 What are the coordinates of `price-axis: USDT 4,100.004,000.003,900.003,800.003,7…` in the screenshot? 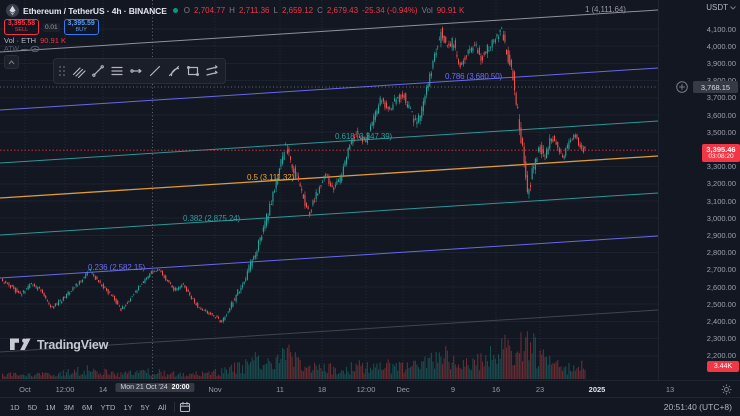 It's located at (699, 190).